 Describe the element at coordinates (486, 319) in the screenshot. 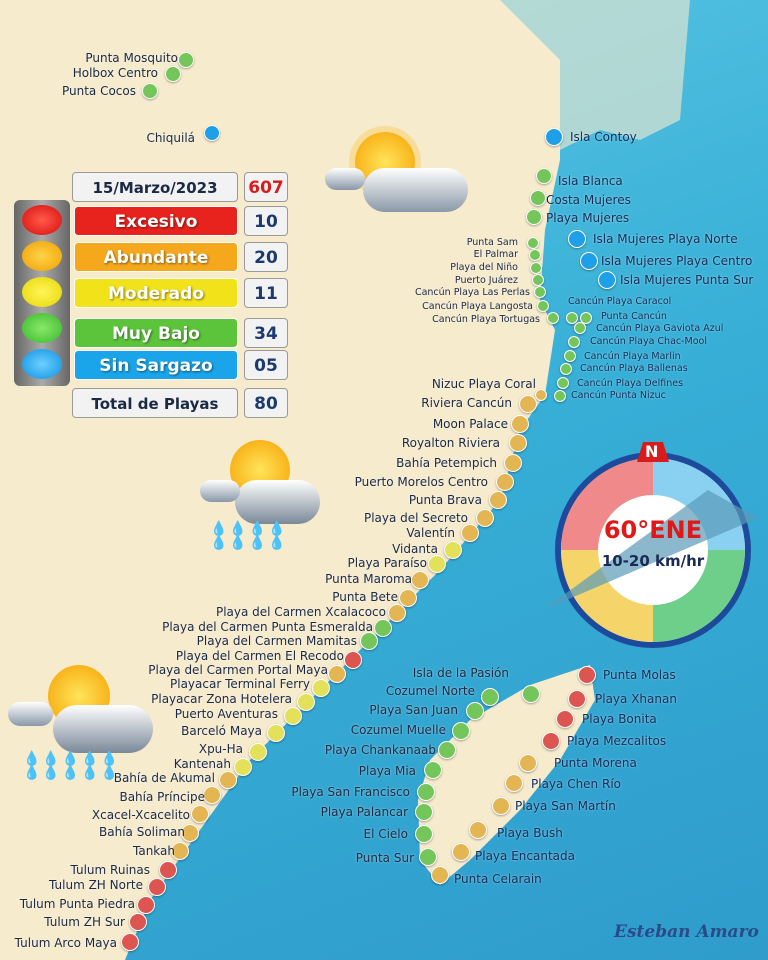

I see `beach-label: Cancún Playa Tortugas` at that location.